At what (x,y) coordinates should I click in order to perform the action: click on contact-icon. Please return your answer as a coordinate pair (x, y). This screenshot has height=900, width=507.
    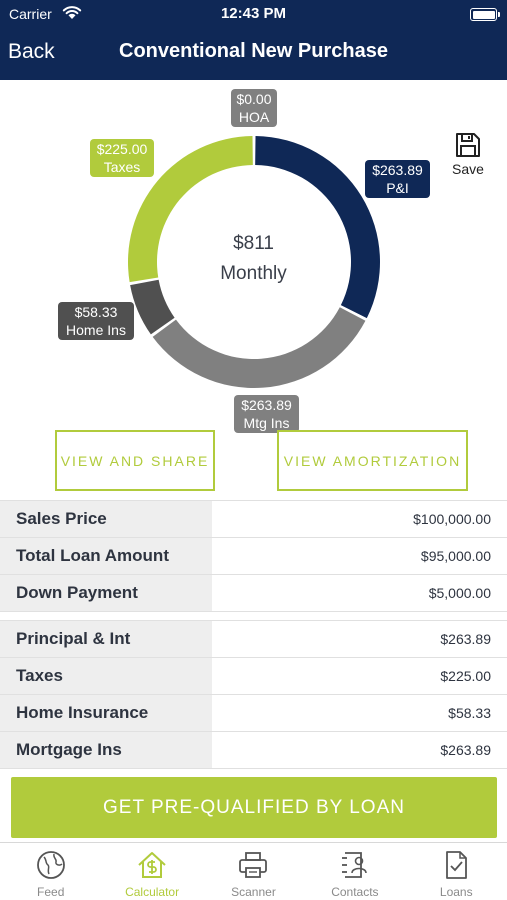
    Looking at the image, I should click on (354, 865).